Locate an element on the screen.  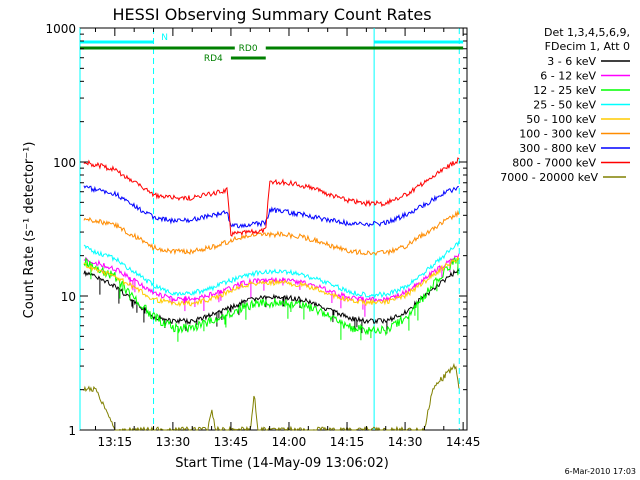
y-tick-label: 10 is located at coordinates (68, 297).